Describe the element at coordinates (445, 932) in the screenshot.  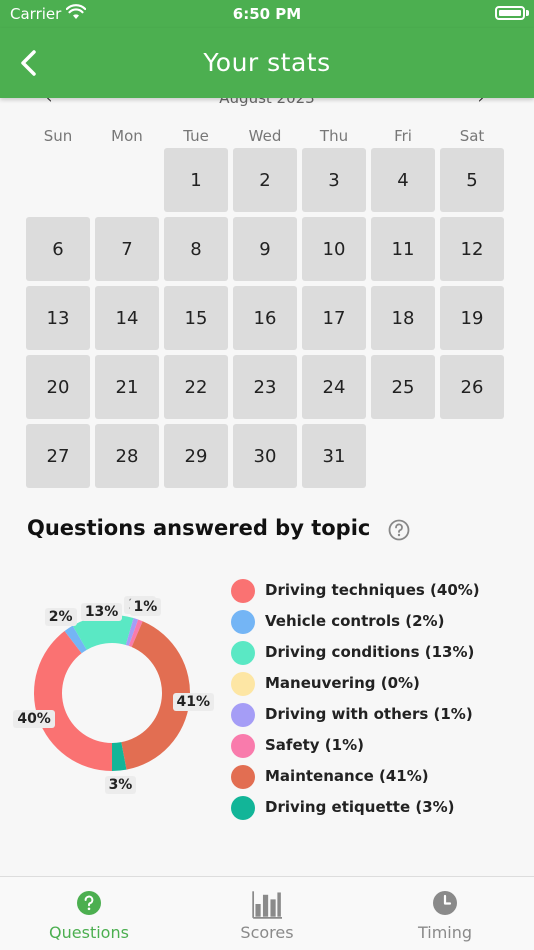
I see `tab-label: Timing` at that location.